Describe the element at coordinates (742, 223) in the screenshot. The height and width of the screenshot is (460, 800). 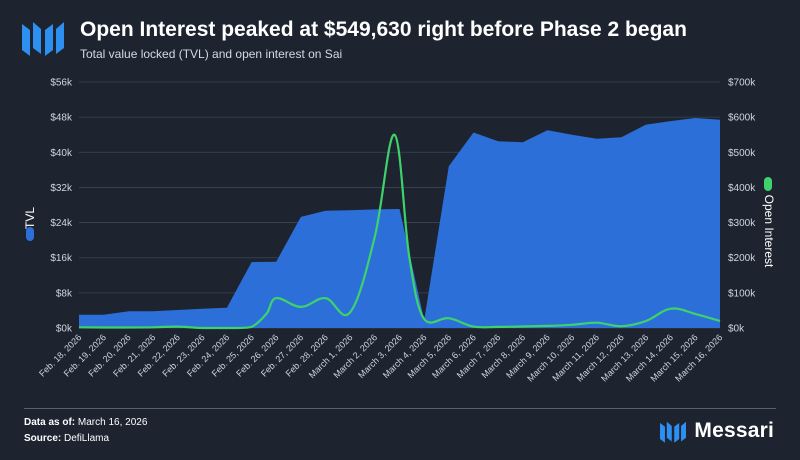
I see `y-right-tick-label: $300k` at that location.